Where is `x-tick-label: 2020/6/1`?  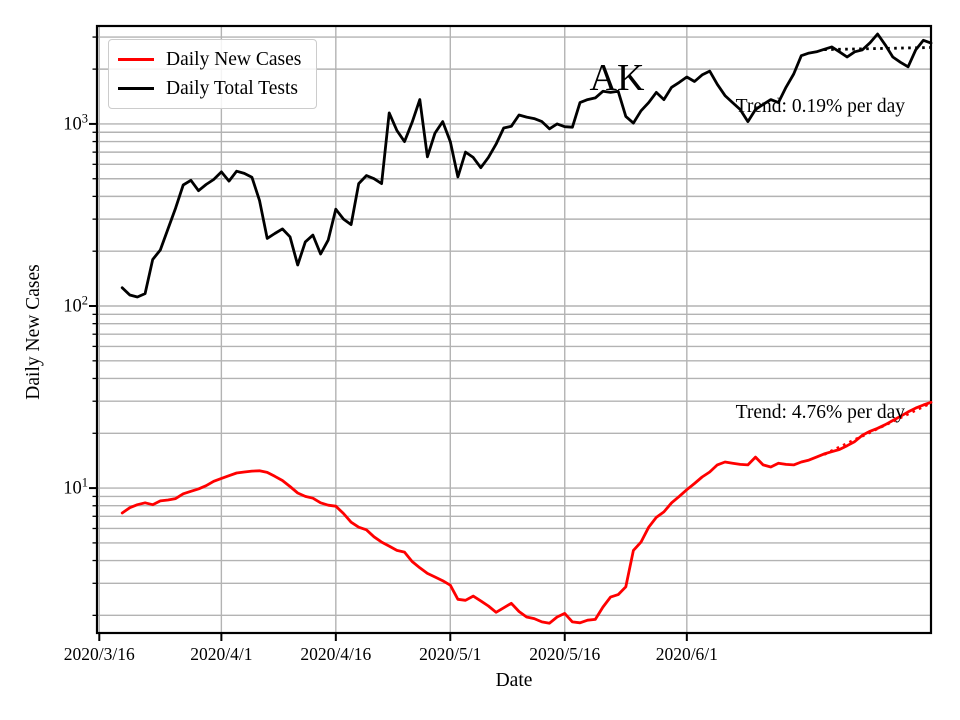
x-tick-label: 2020/6/1 is located at coordinates (686, 654).